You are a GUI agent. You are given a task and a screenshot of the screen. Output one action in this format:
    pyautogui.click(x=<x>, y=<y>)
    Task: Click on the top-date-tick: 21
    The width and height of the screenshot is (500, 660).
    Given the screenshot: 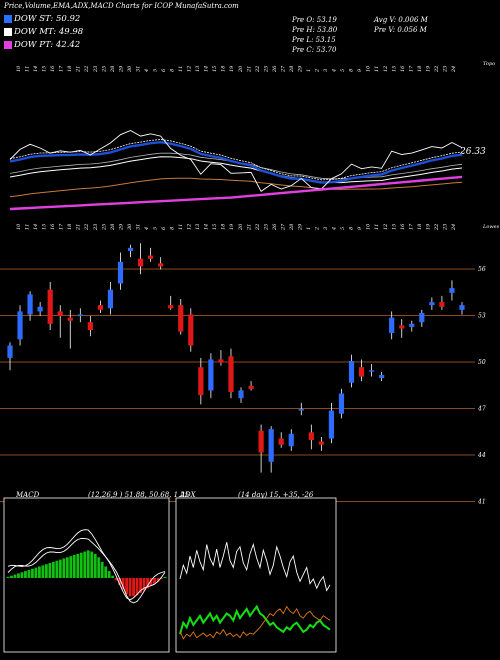 What is the action you would take?
    pyautogui.click(x=79, y=69)
    